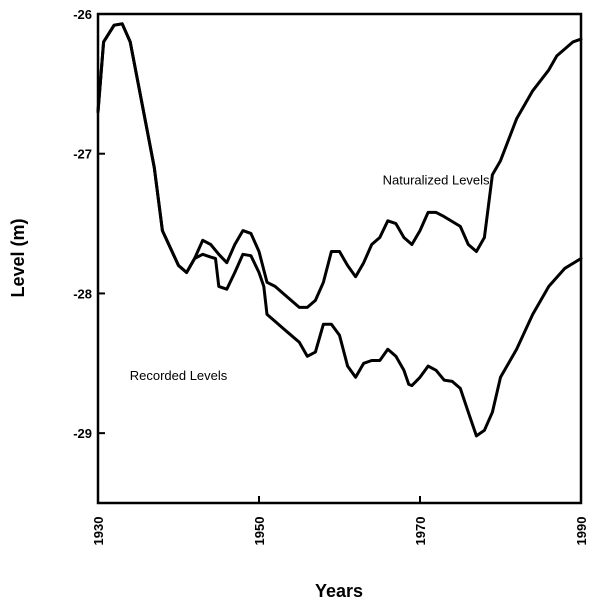  What do you see at coordinates (340, 520) in the screenshot?
I see `x-axis: 1930 1950 1970 1990` at bounding box center [340, 520].